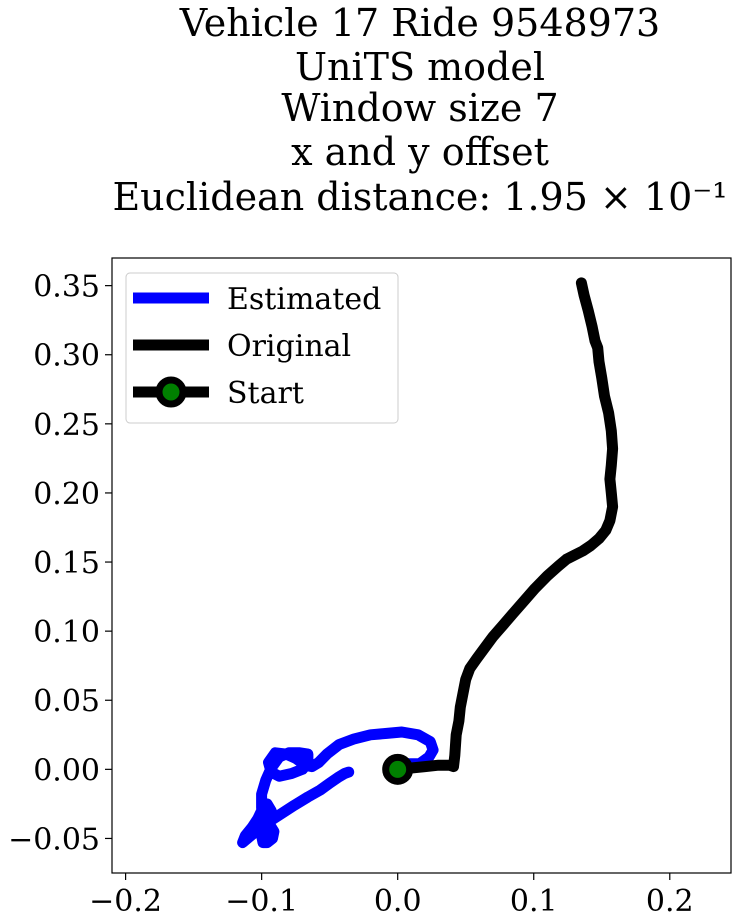 The image size is (738, 921). Describe the element at coordinates (125, 901) in the screenshot. I see `x-tick-label: −0.2` at that location.